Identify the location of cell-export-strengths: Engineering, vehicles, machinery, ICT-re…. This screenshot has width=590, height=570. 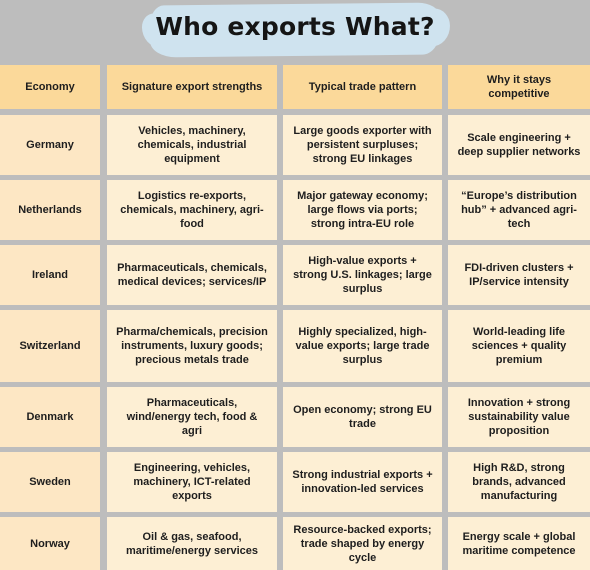
(192, 482).